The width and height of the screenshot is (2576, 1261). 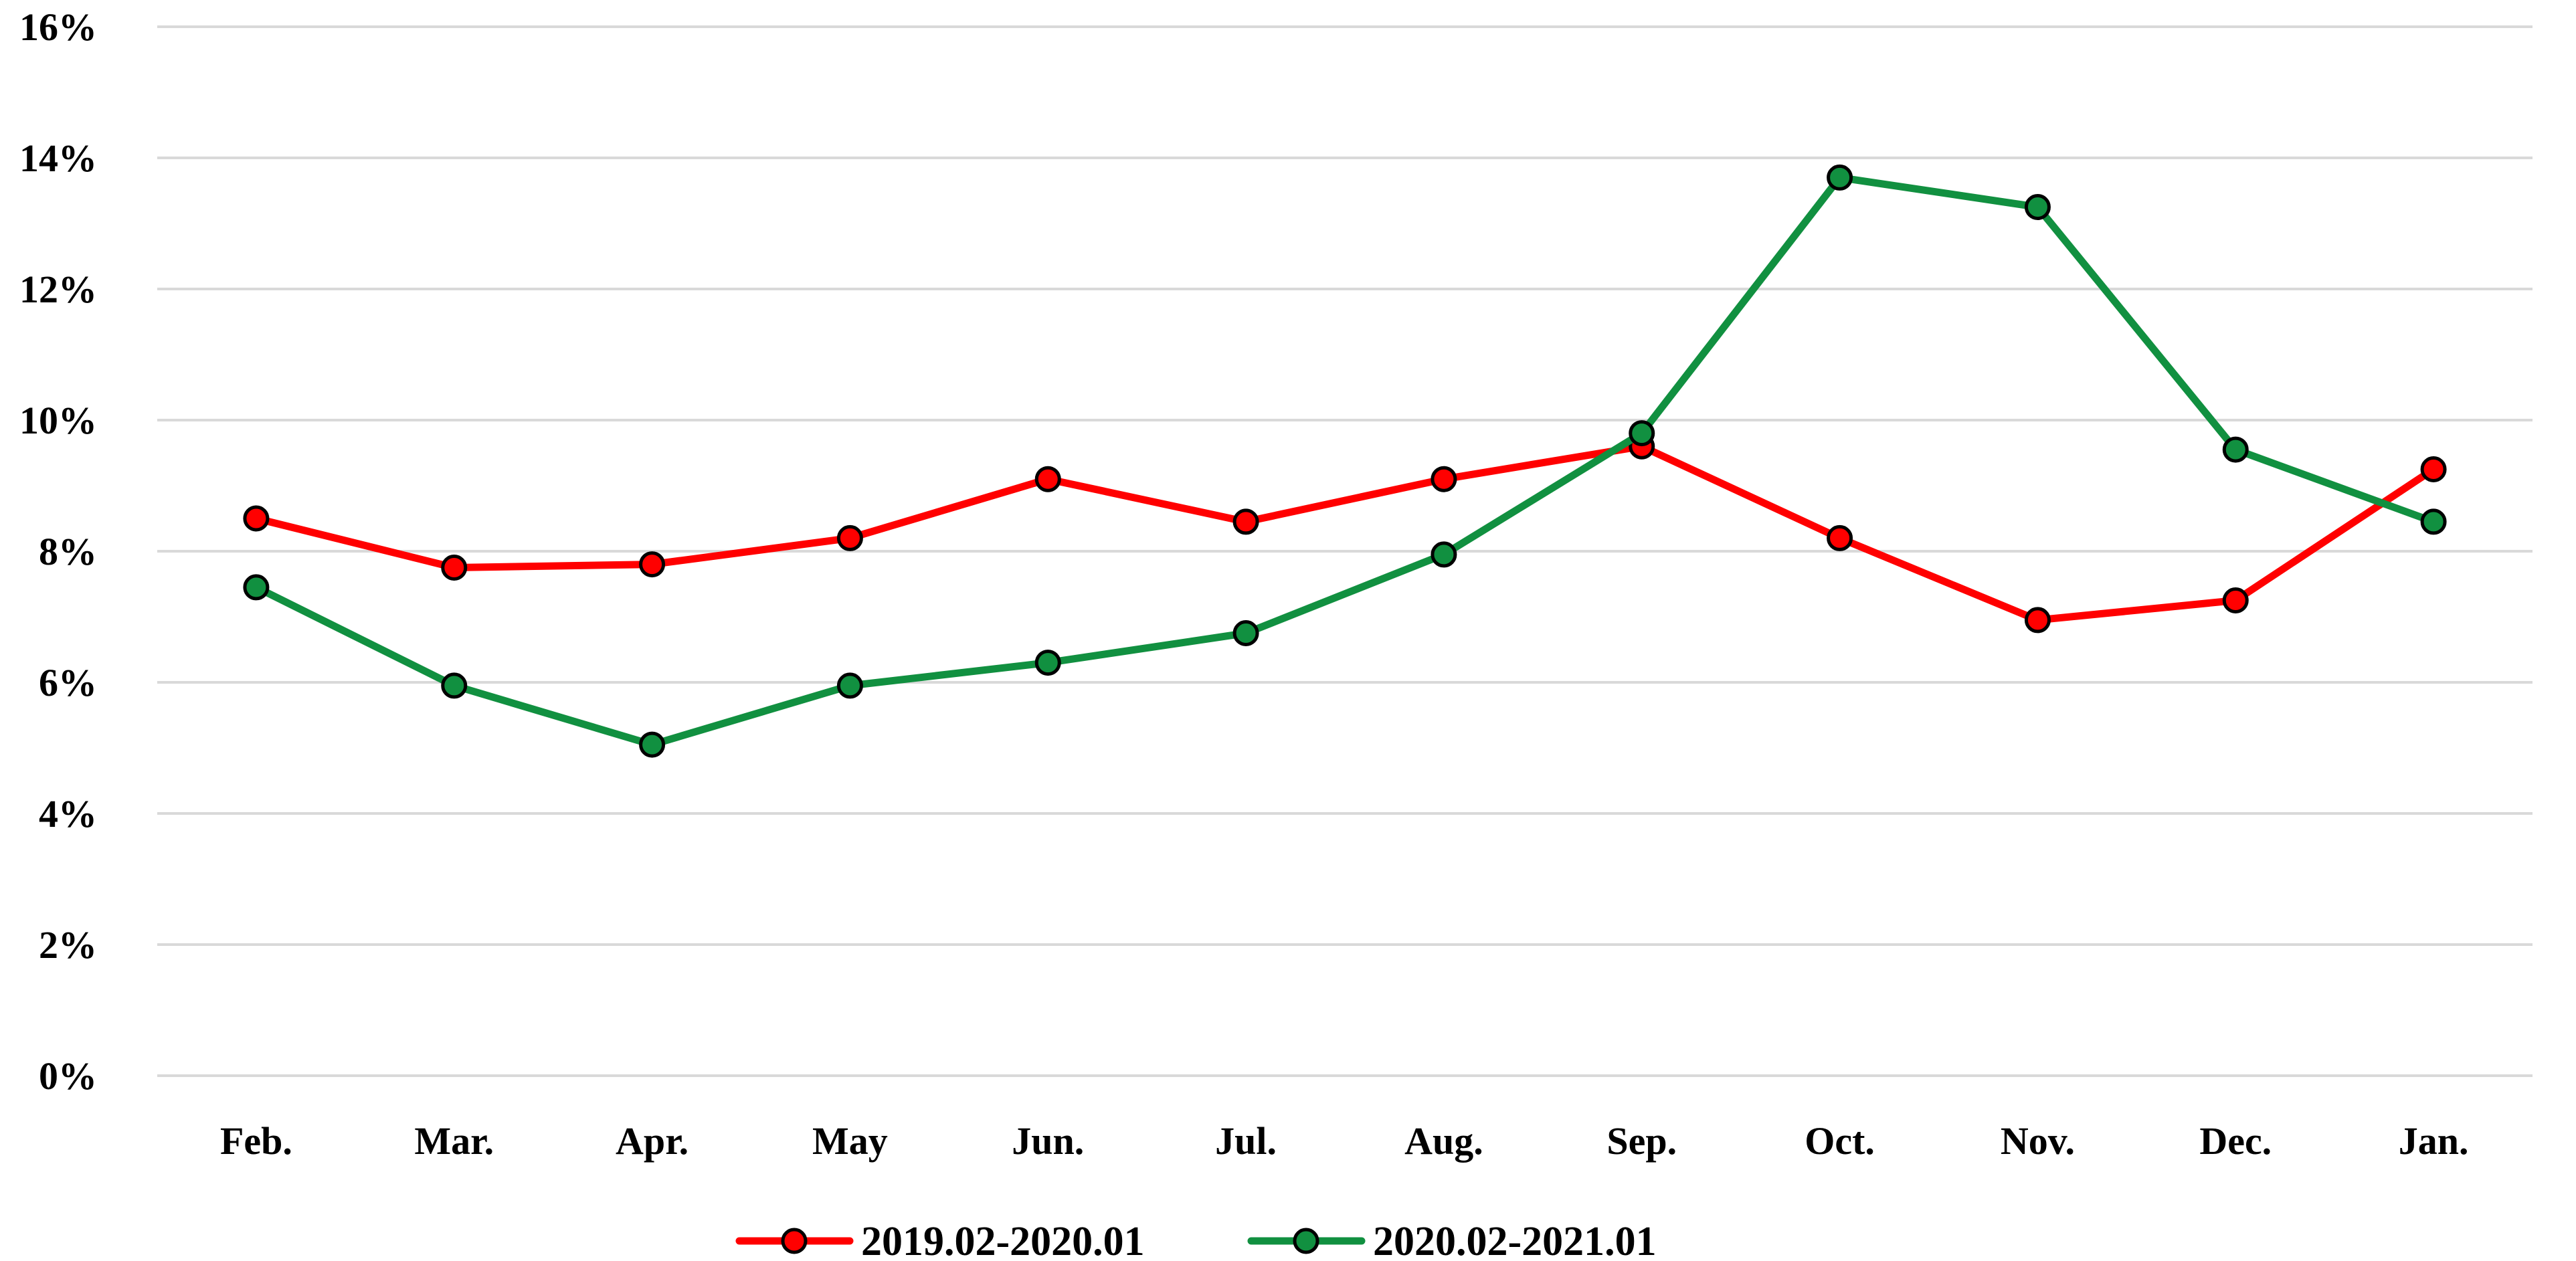 What do you see at coordinates (2434, 1141) in the screenshot?
I see `x-tick-label: Jan.` at bounding box center [2434, 1141].